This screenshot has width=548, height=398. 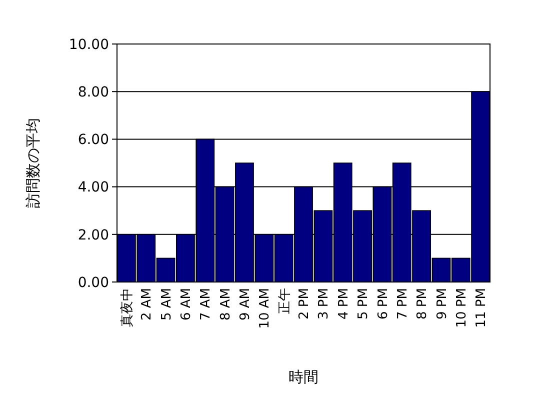 I want to click on x-tick-label: 真夜中, so click(x=126, y=307).